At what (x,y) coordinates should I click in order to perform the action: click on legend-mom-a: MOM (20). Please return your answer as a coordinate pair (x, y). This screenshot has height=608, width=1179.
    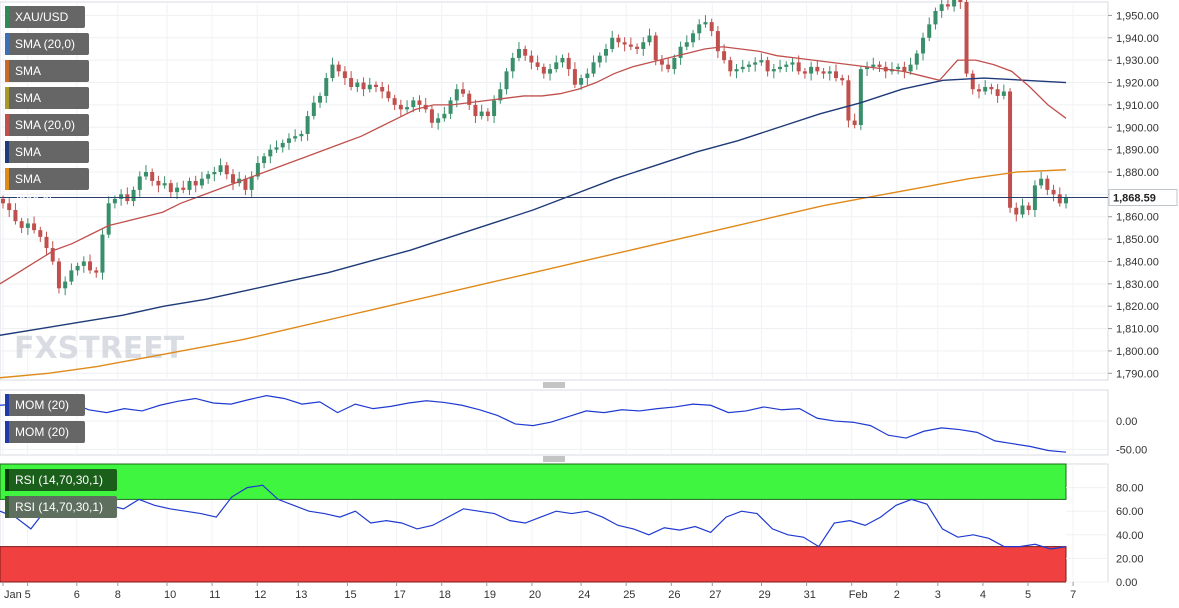
    Looking at the image, I should click on (45, 405).